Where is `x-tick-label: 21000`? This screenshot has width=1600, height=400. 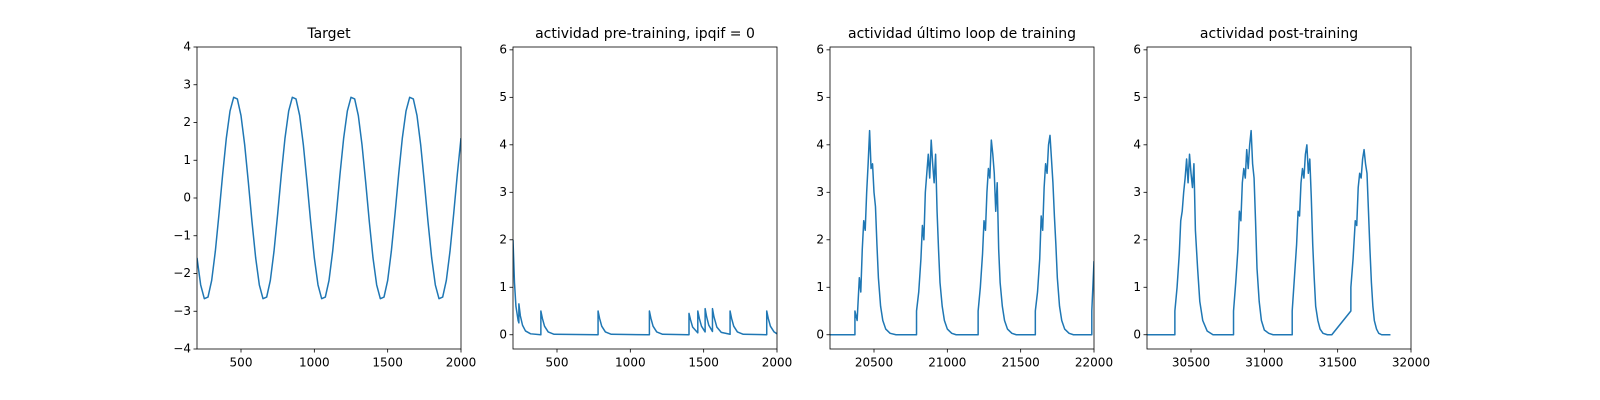
x-tick-label: 21000 is located at coordinates (947, 363).